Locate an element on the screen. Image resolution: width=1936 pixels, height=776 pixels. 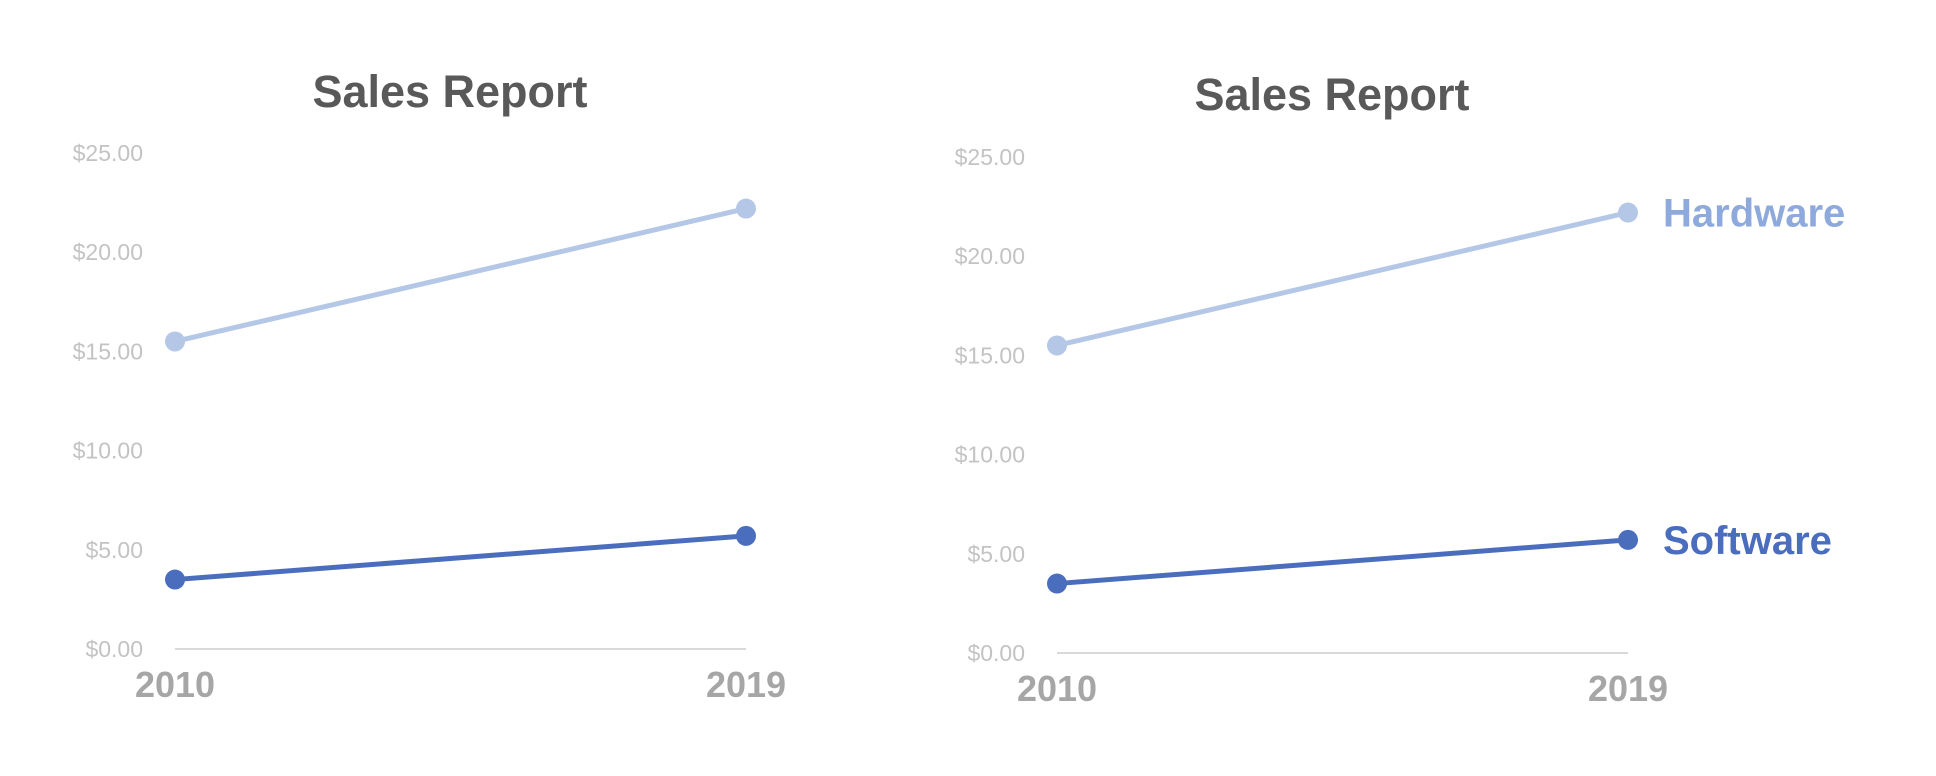
series-label: Software is located at coordinates (1747, 541).